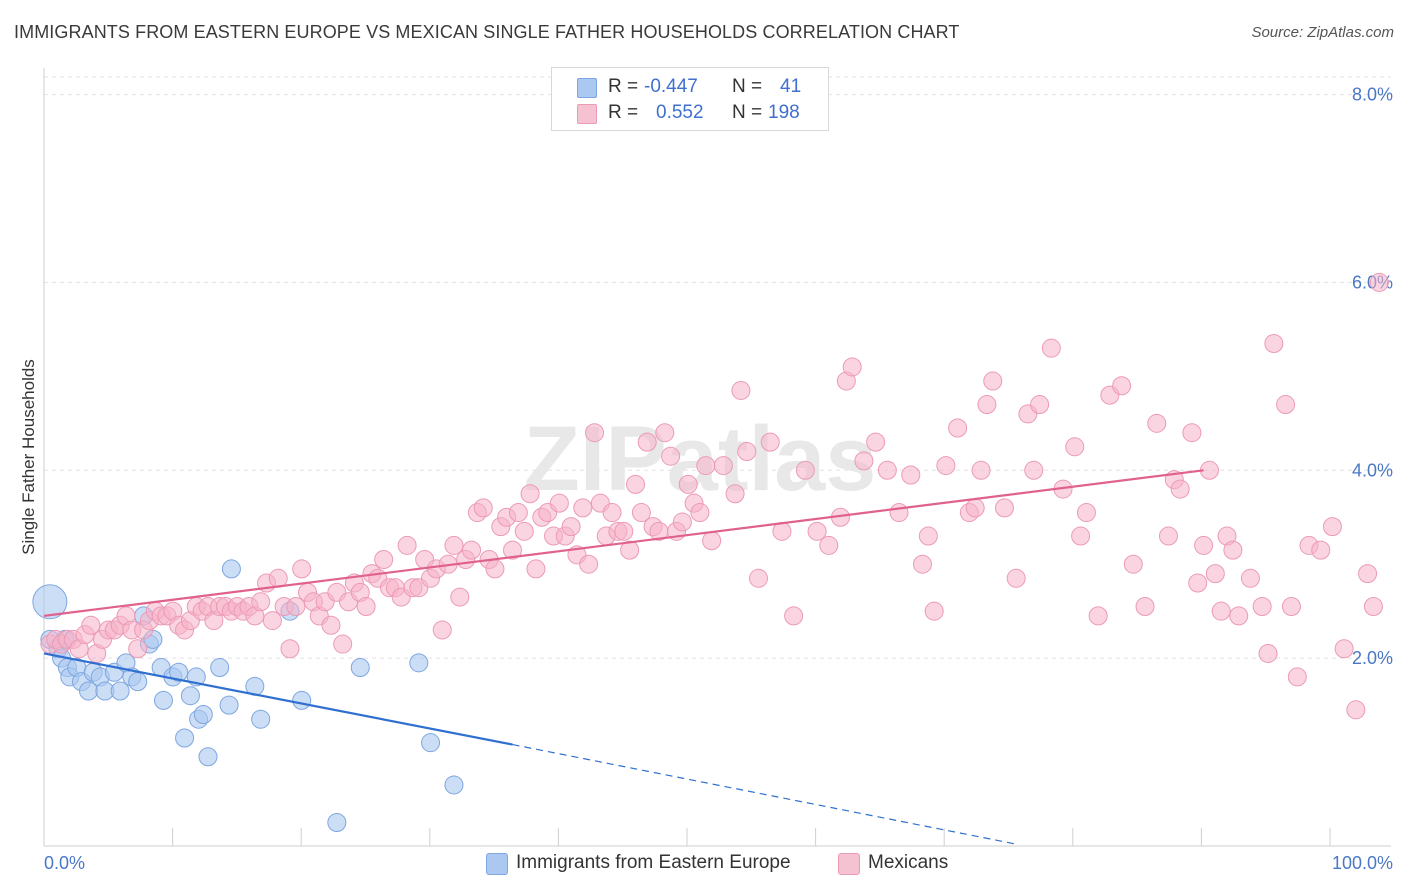 The image size is (1406, 892). I want to click on legend-r-value-1: -0.447, so click(671, 86).